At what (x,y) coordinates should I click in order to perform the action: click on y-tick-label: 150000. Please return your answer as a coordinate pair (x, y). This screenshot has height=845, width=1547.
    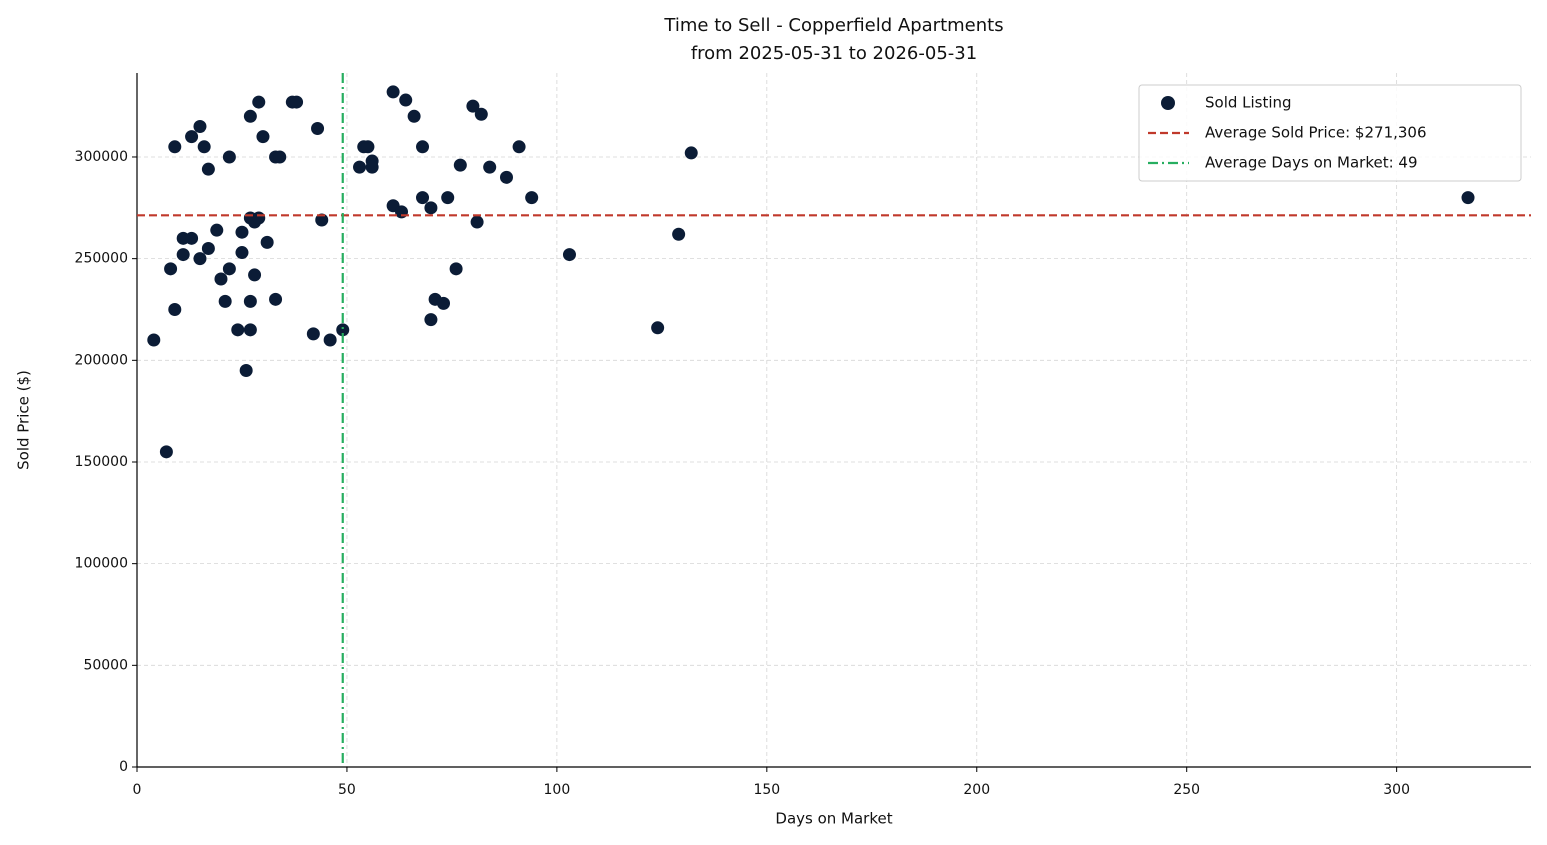
    Looking at the image, I should click on (101, 462).